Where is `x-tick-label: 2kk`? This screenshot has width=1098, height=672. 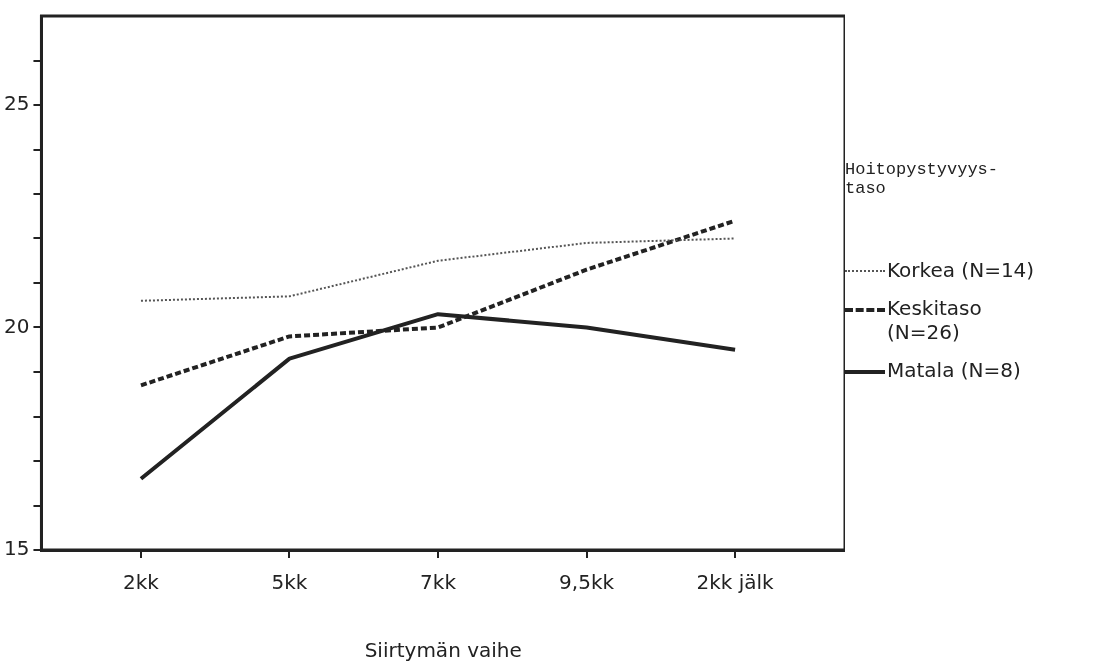 x-tick-label: 2kk is located at coordinates (141, 582).